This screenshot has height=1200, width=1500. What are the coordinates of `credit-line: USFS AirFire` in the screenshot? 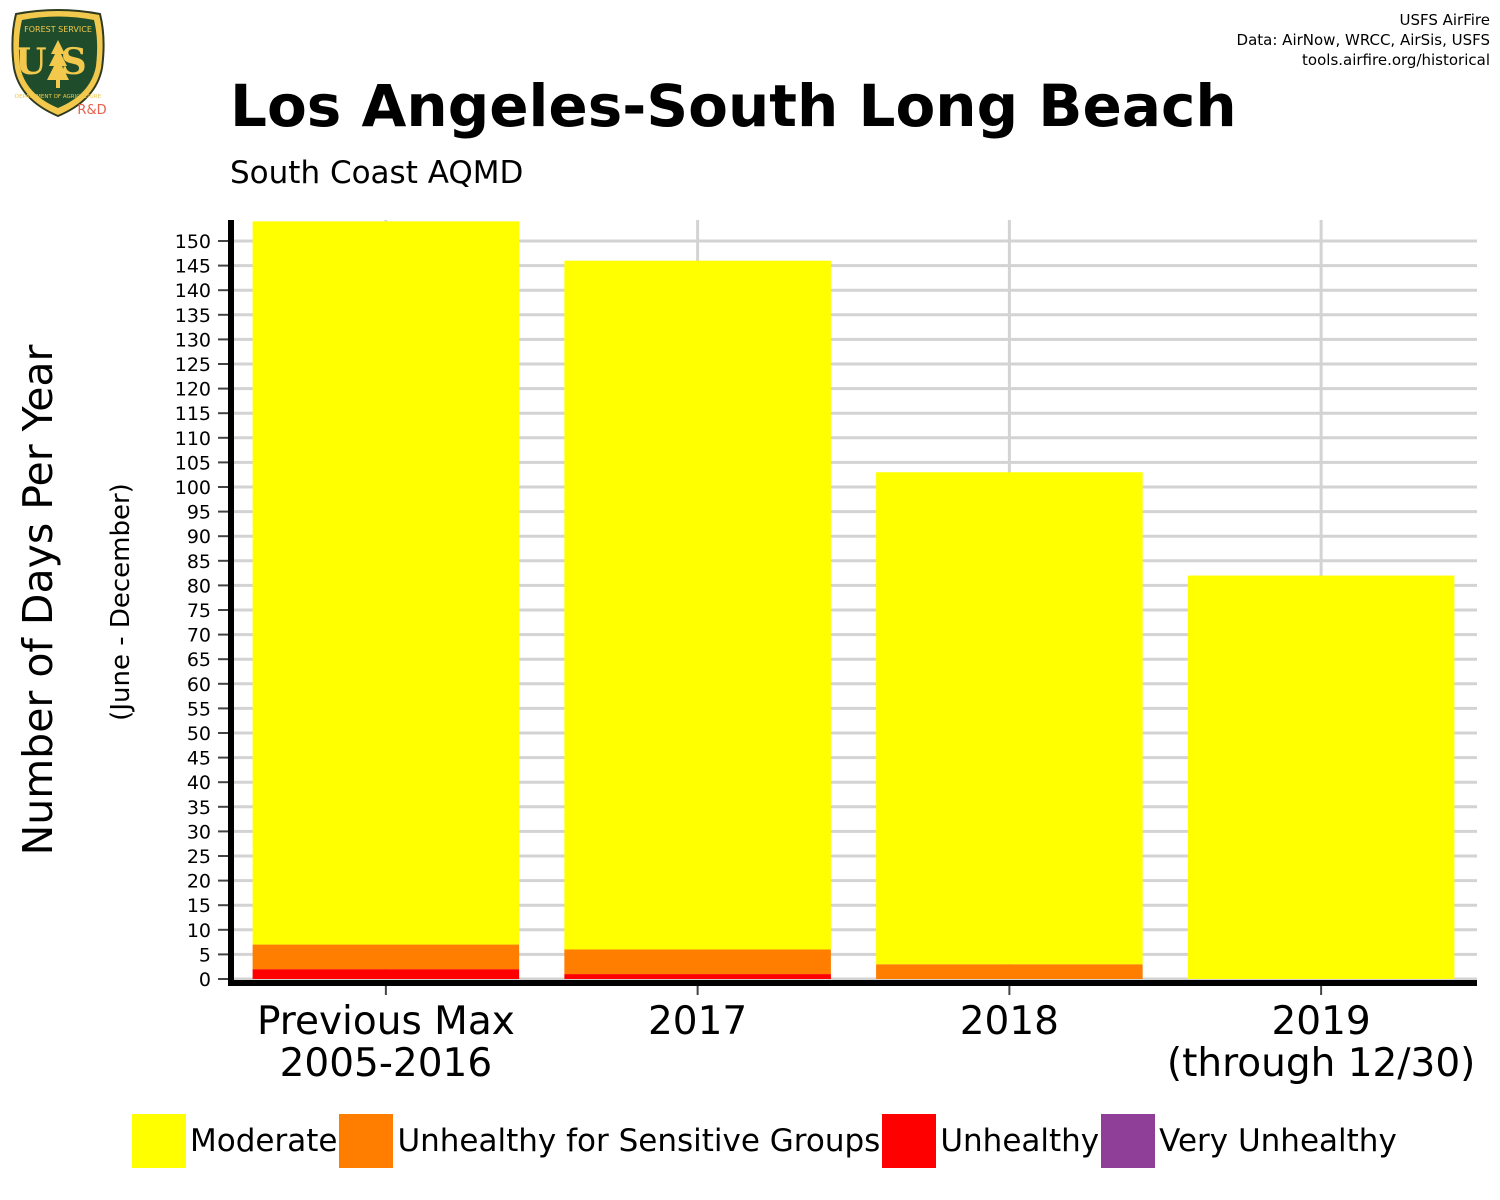 It's located at (1444, 20).